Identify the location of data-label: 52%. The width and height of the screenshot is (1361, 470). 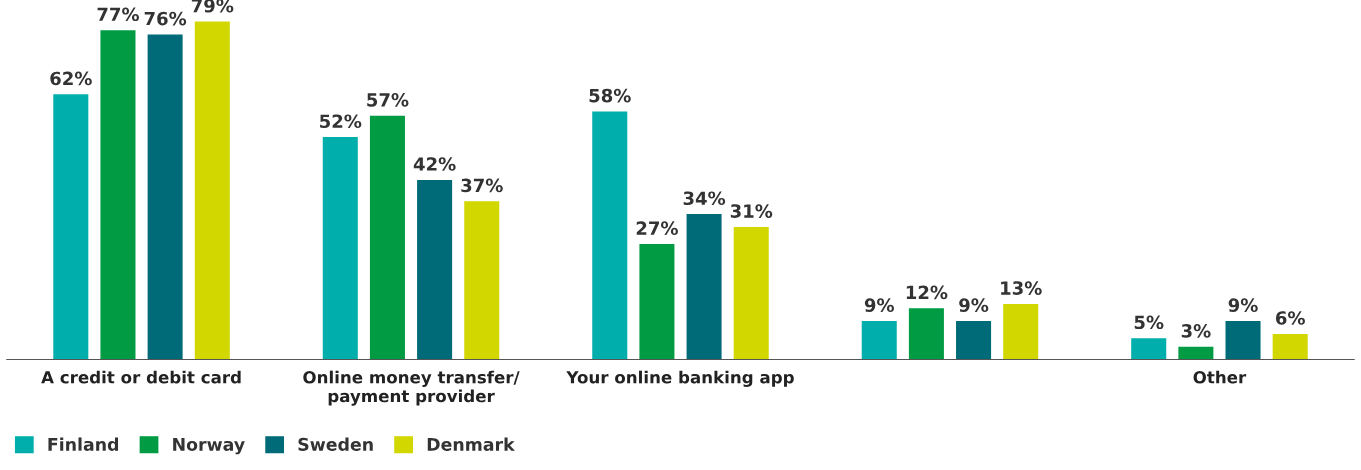
(341, 121).